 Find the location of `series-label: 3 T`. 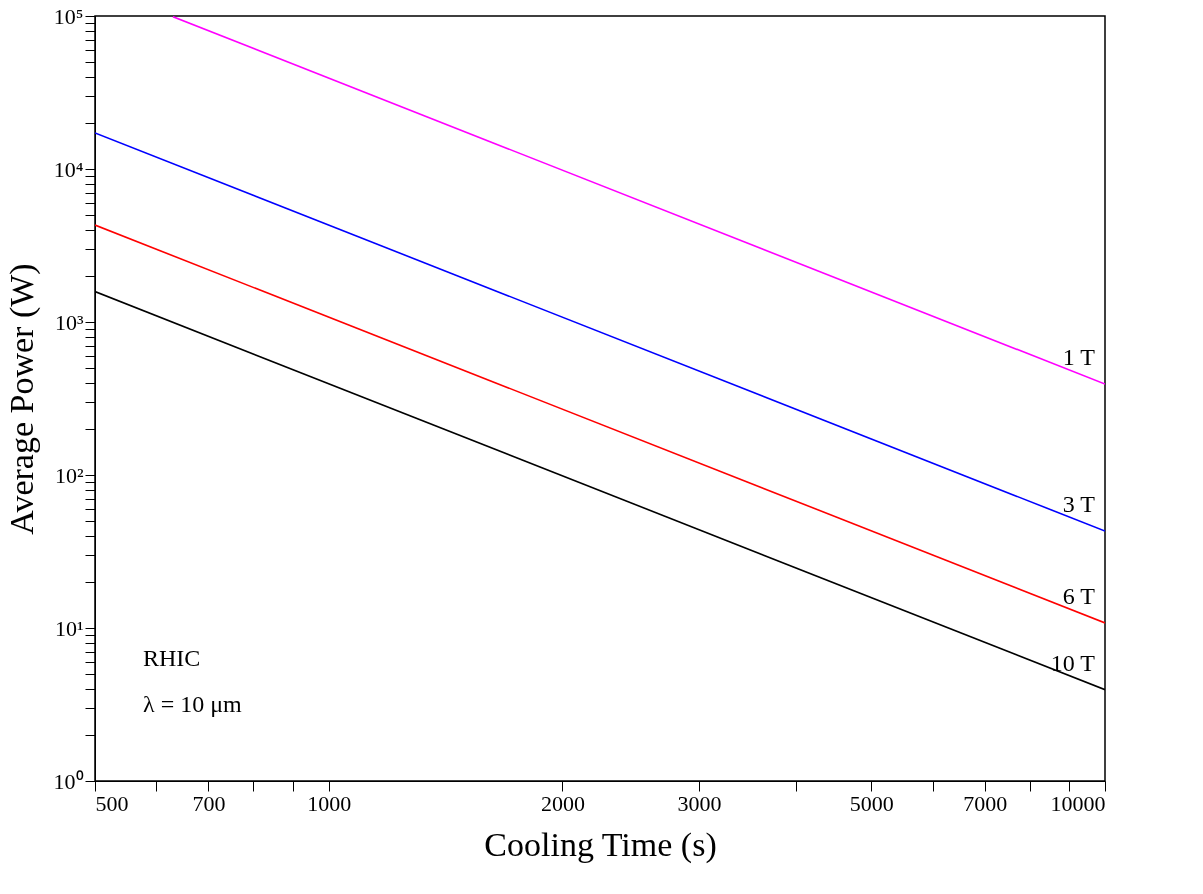

series-label: 3 T is located at coordinates (1079, 504).